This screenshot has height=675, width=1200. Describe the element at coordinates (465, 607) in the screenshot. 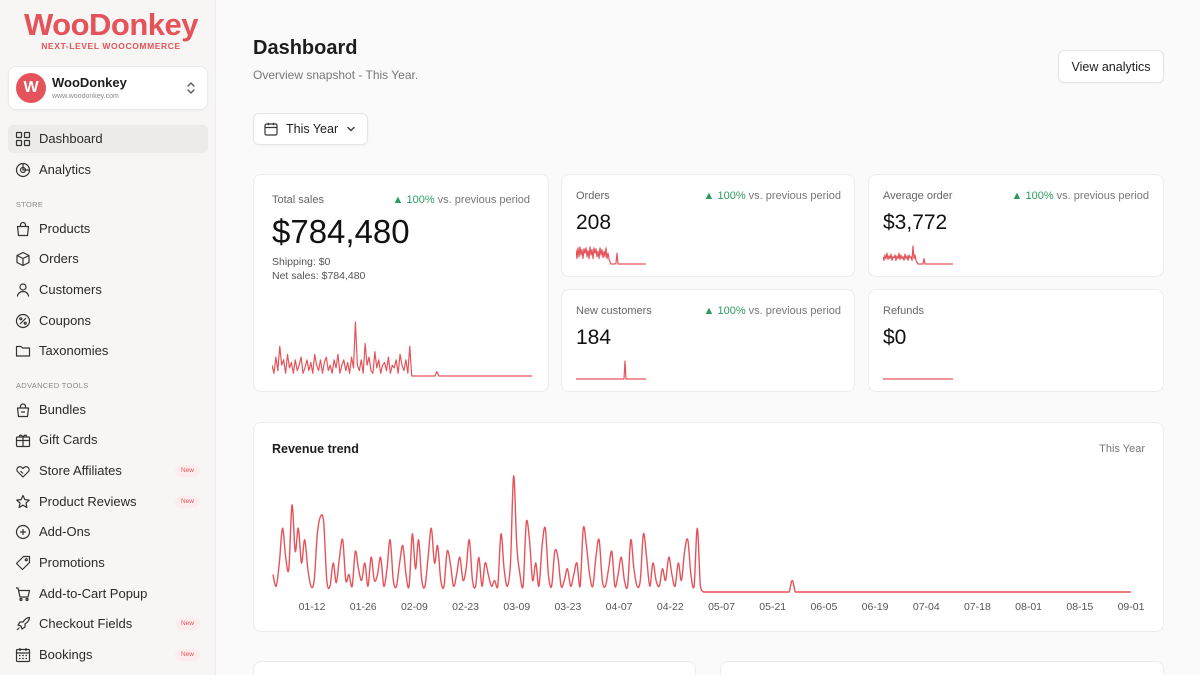

I see `x-tick-label: 02-23` at that location.